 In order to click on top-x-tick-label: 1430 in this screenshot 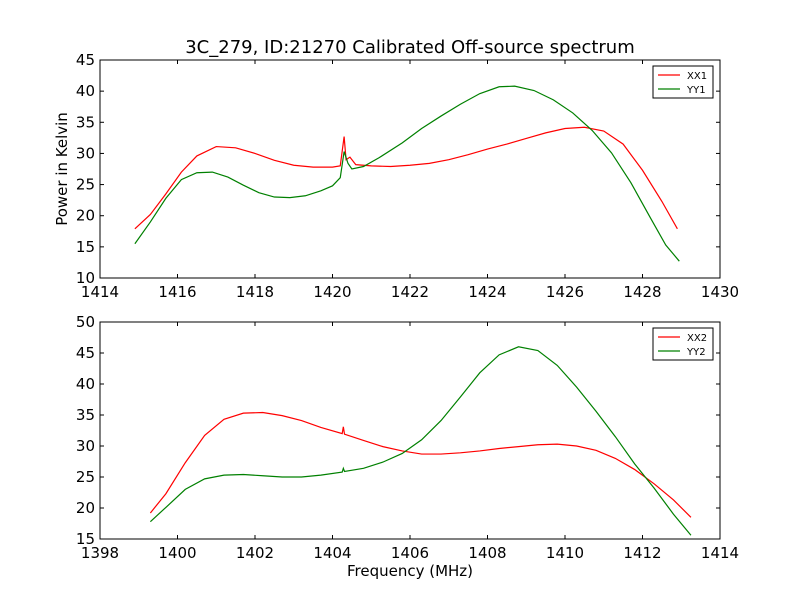, I will do `click(720, 292)`.